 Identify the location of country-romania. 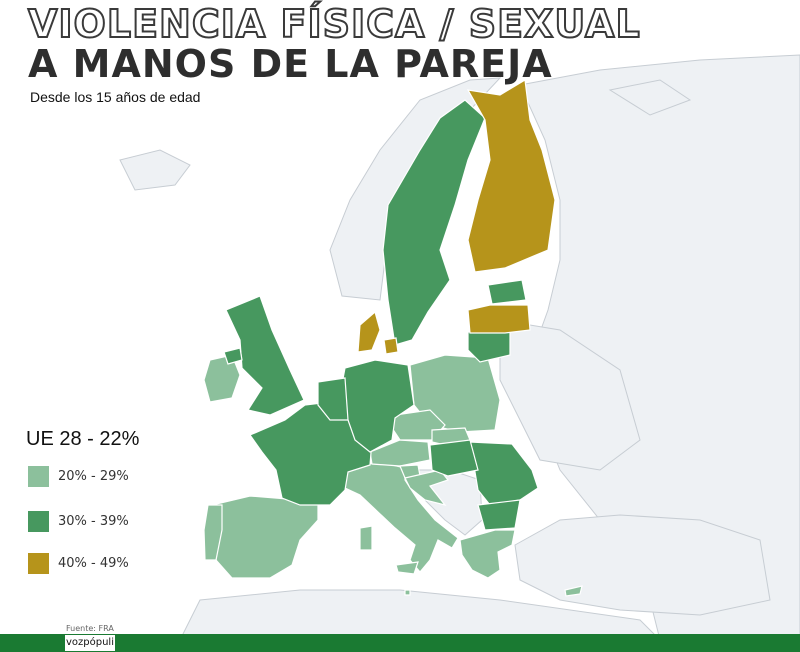
(504, 473).